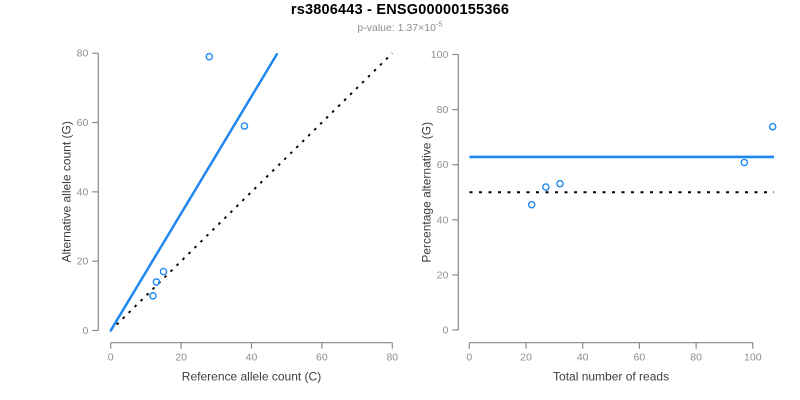  What do you see at coordinates (753, 358) in the screenshot?
I see `x-tick-label: 100` at bounding box center [753, 358].